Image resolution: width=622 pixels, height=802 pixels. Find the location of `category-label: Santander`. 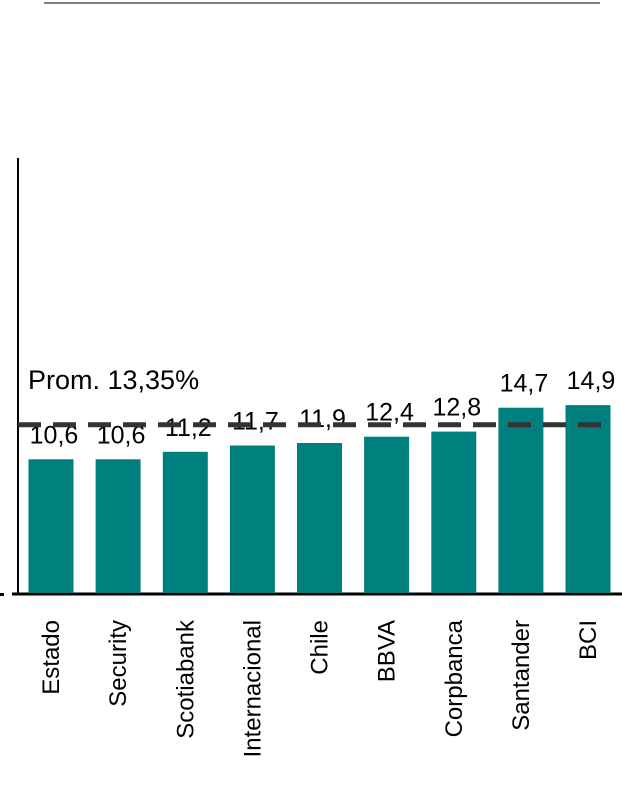

category-label: Santander is located at coordinates (521, 675).